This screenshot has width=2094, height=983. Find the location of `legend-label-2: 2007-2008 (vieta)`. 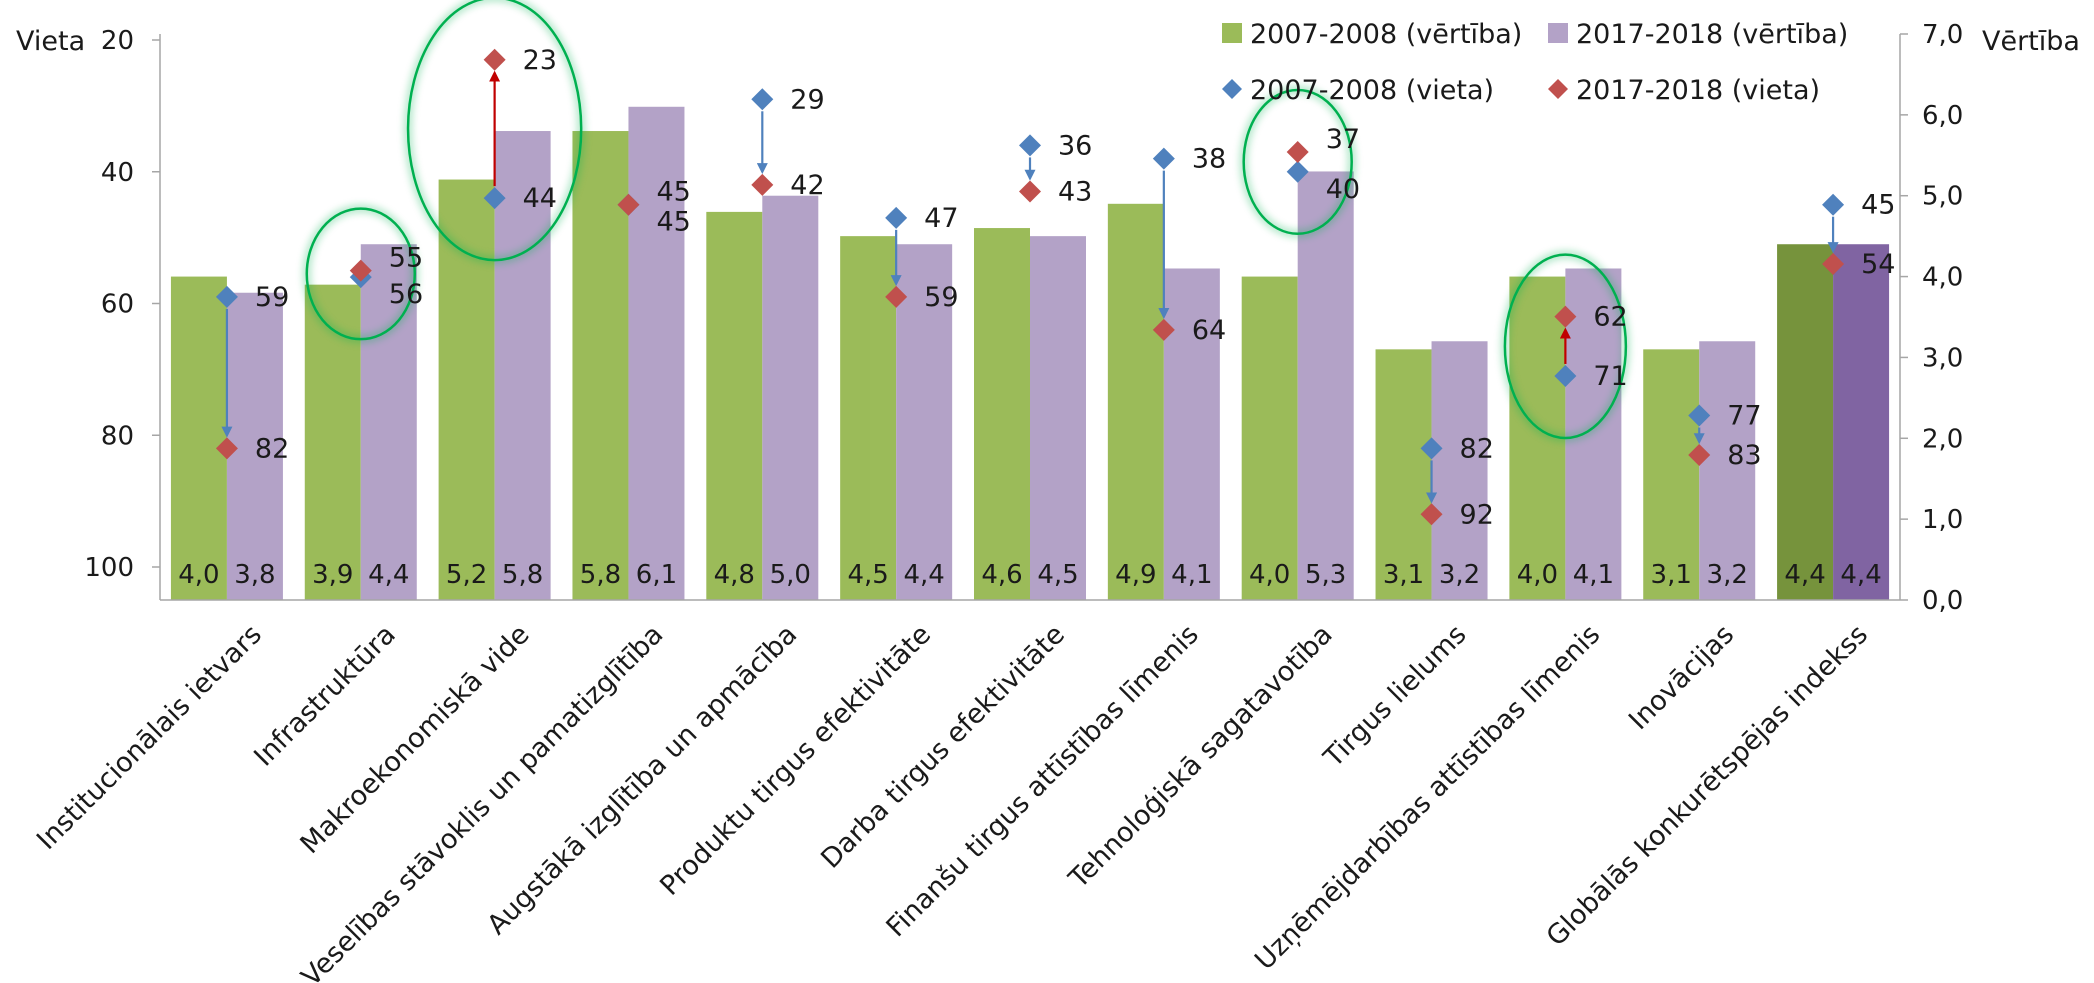

legend-label-2: 2007-2008 (vieta) is located at coordinates (1372, 90).